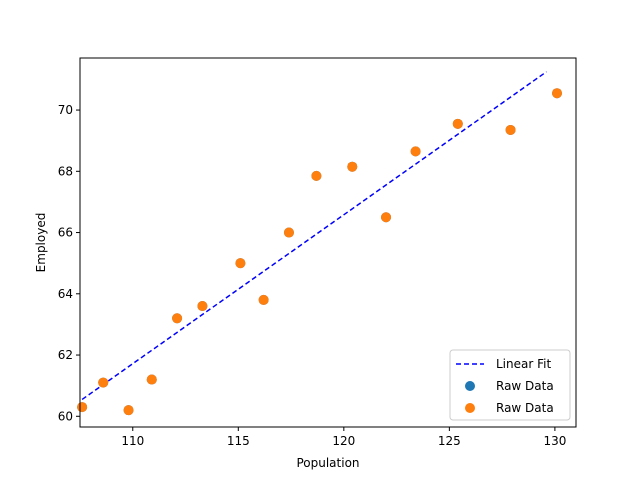 The height and width of the screenshot is (480, 640). I want to click on x-tick-label: 125, so click(449, 441).